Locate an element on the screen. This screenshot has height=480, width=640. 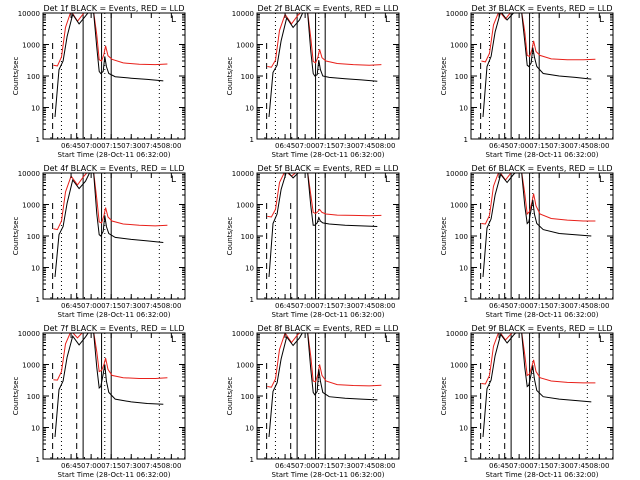
panel-title: Det 3f BLACK = Events, RED = LLD is located at coordinates (541, 8).